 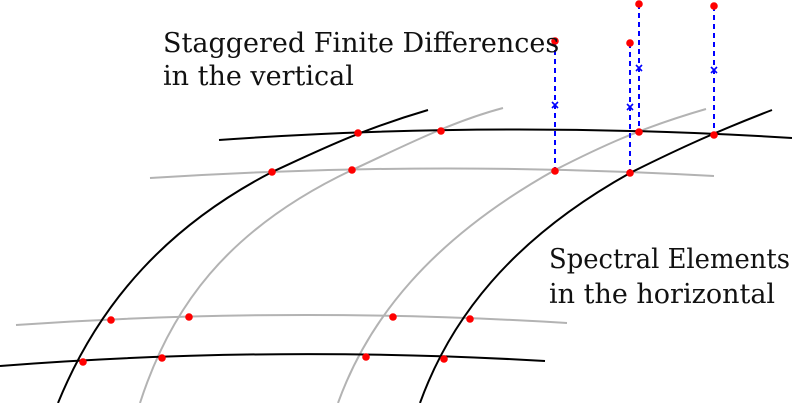 What do you see at coordinates (273, 360) in the screenshot?
I see `boundary-line-bottom` at bounding box center [273, 360].